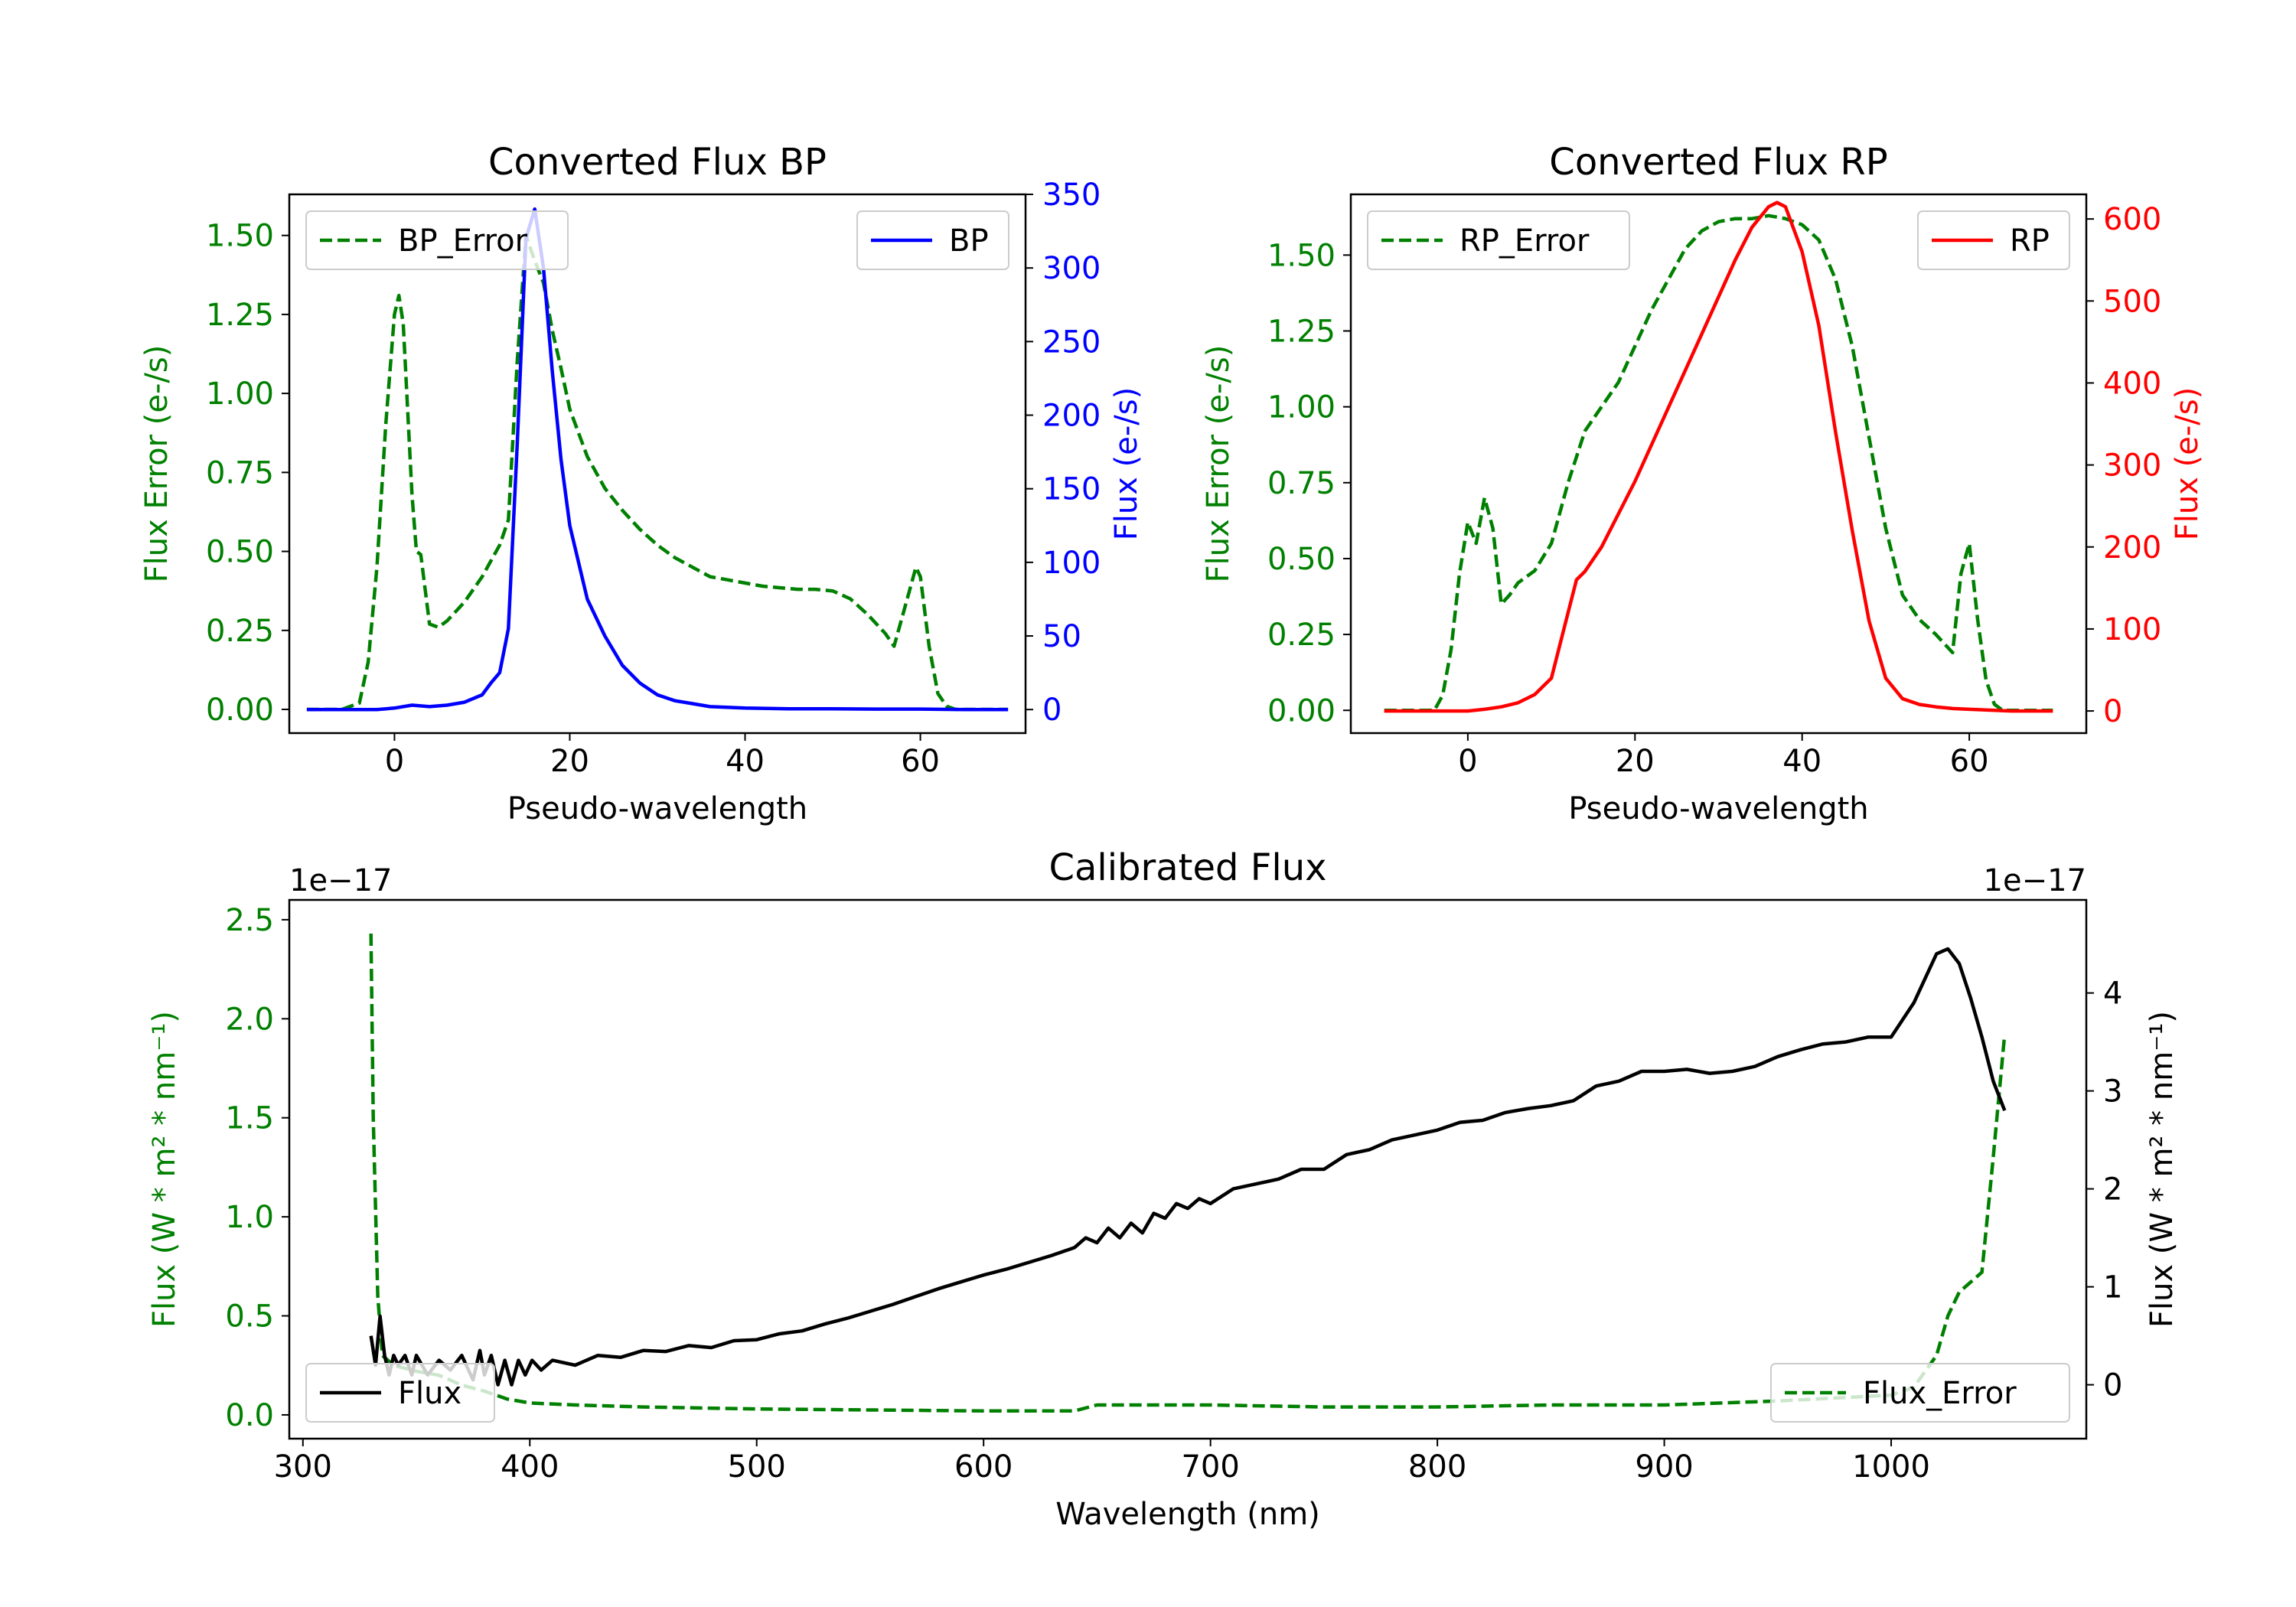 This screenshot has width=2296, height=1607. I want to click on legend-label: Flux, so click(429, 1393).